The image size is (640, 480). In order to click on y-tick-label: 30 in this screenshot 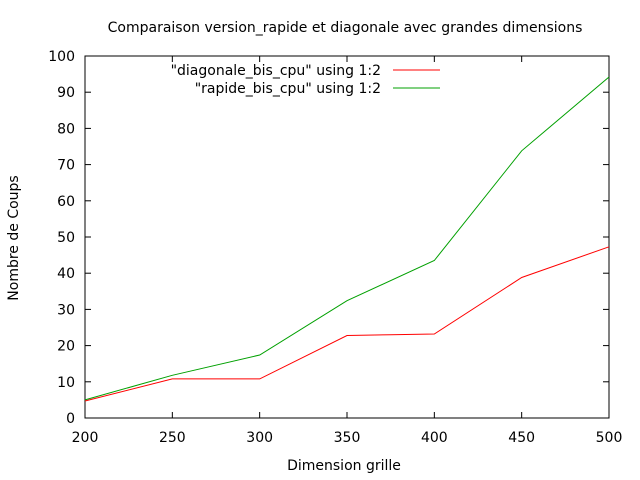, I will do `click(66, 310)`.